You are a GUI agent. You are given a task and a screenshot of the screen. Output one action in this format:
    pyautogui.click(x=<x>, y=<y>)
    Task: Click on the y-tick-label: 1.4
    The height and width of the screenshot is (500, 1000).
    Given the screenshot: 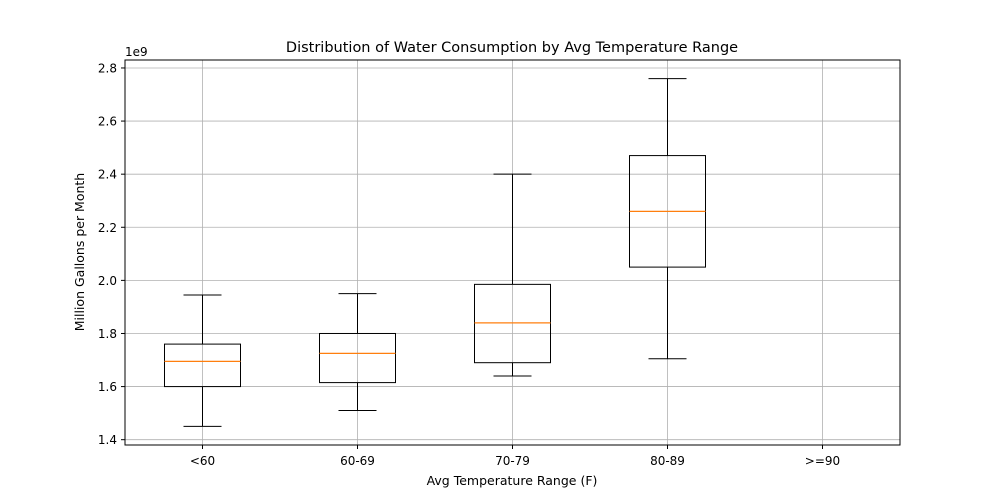 What is the action you would take?
    pyautogui.click(x=107, y=440)
    